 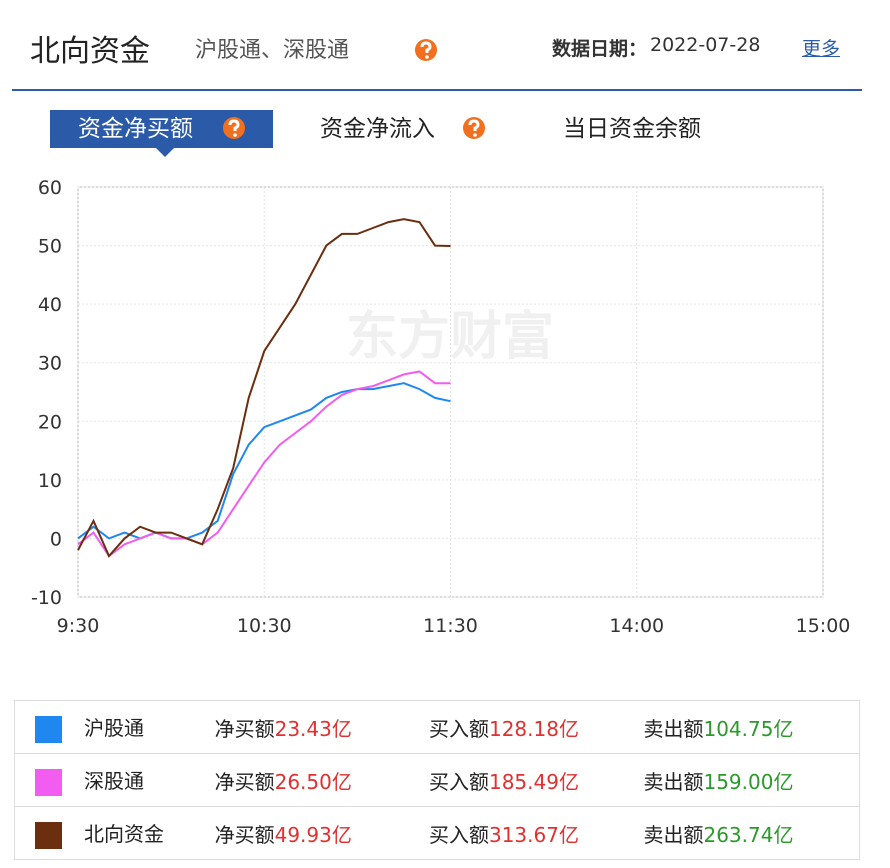 I want to click on series-line, so click(x=264, y=464).